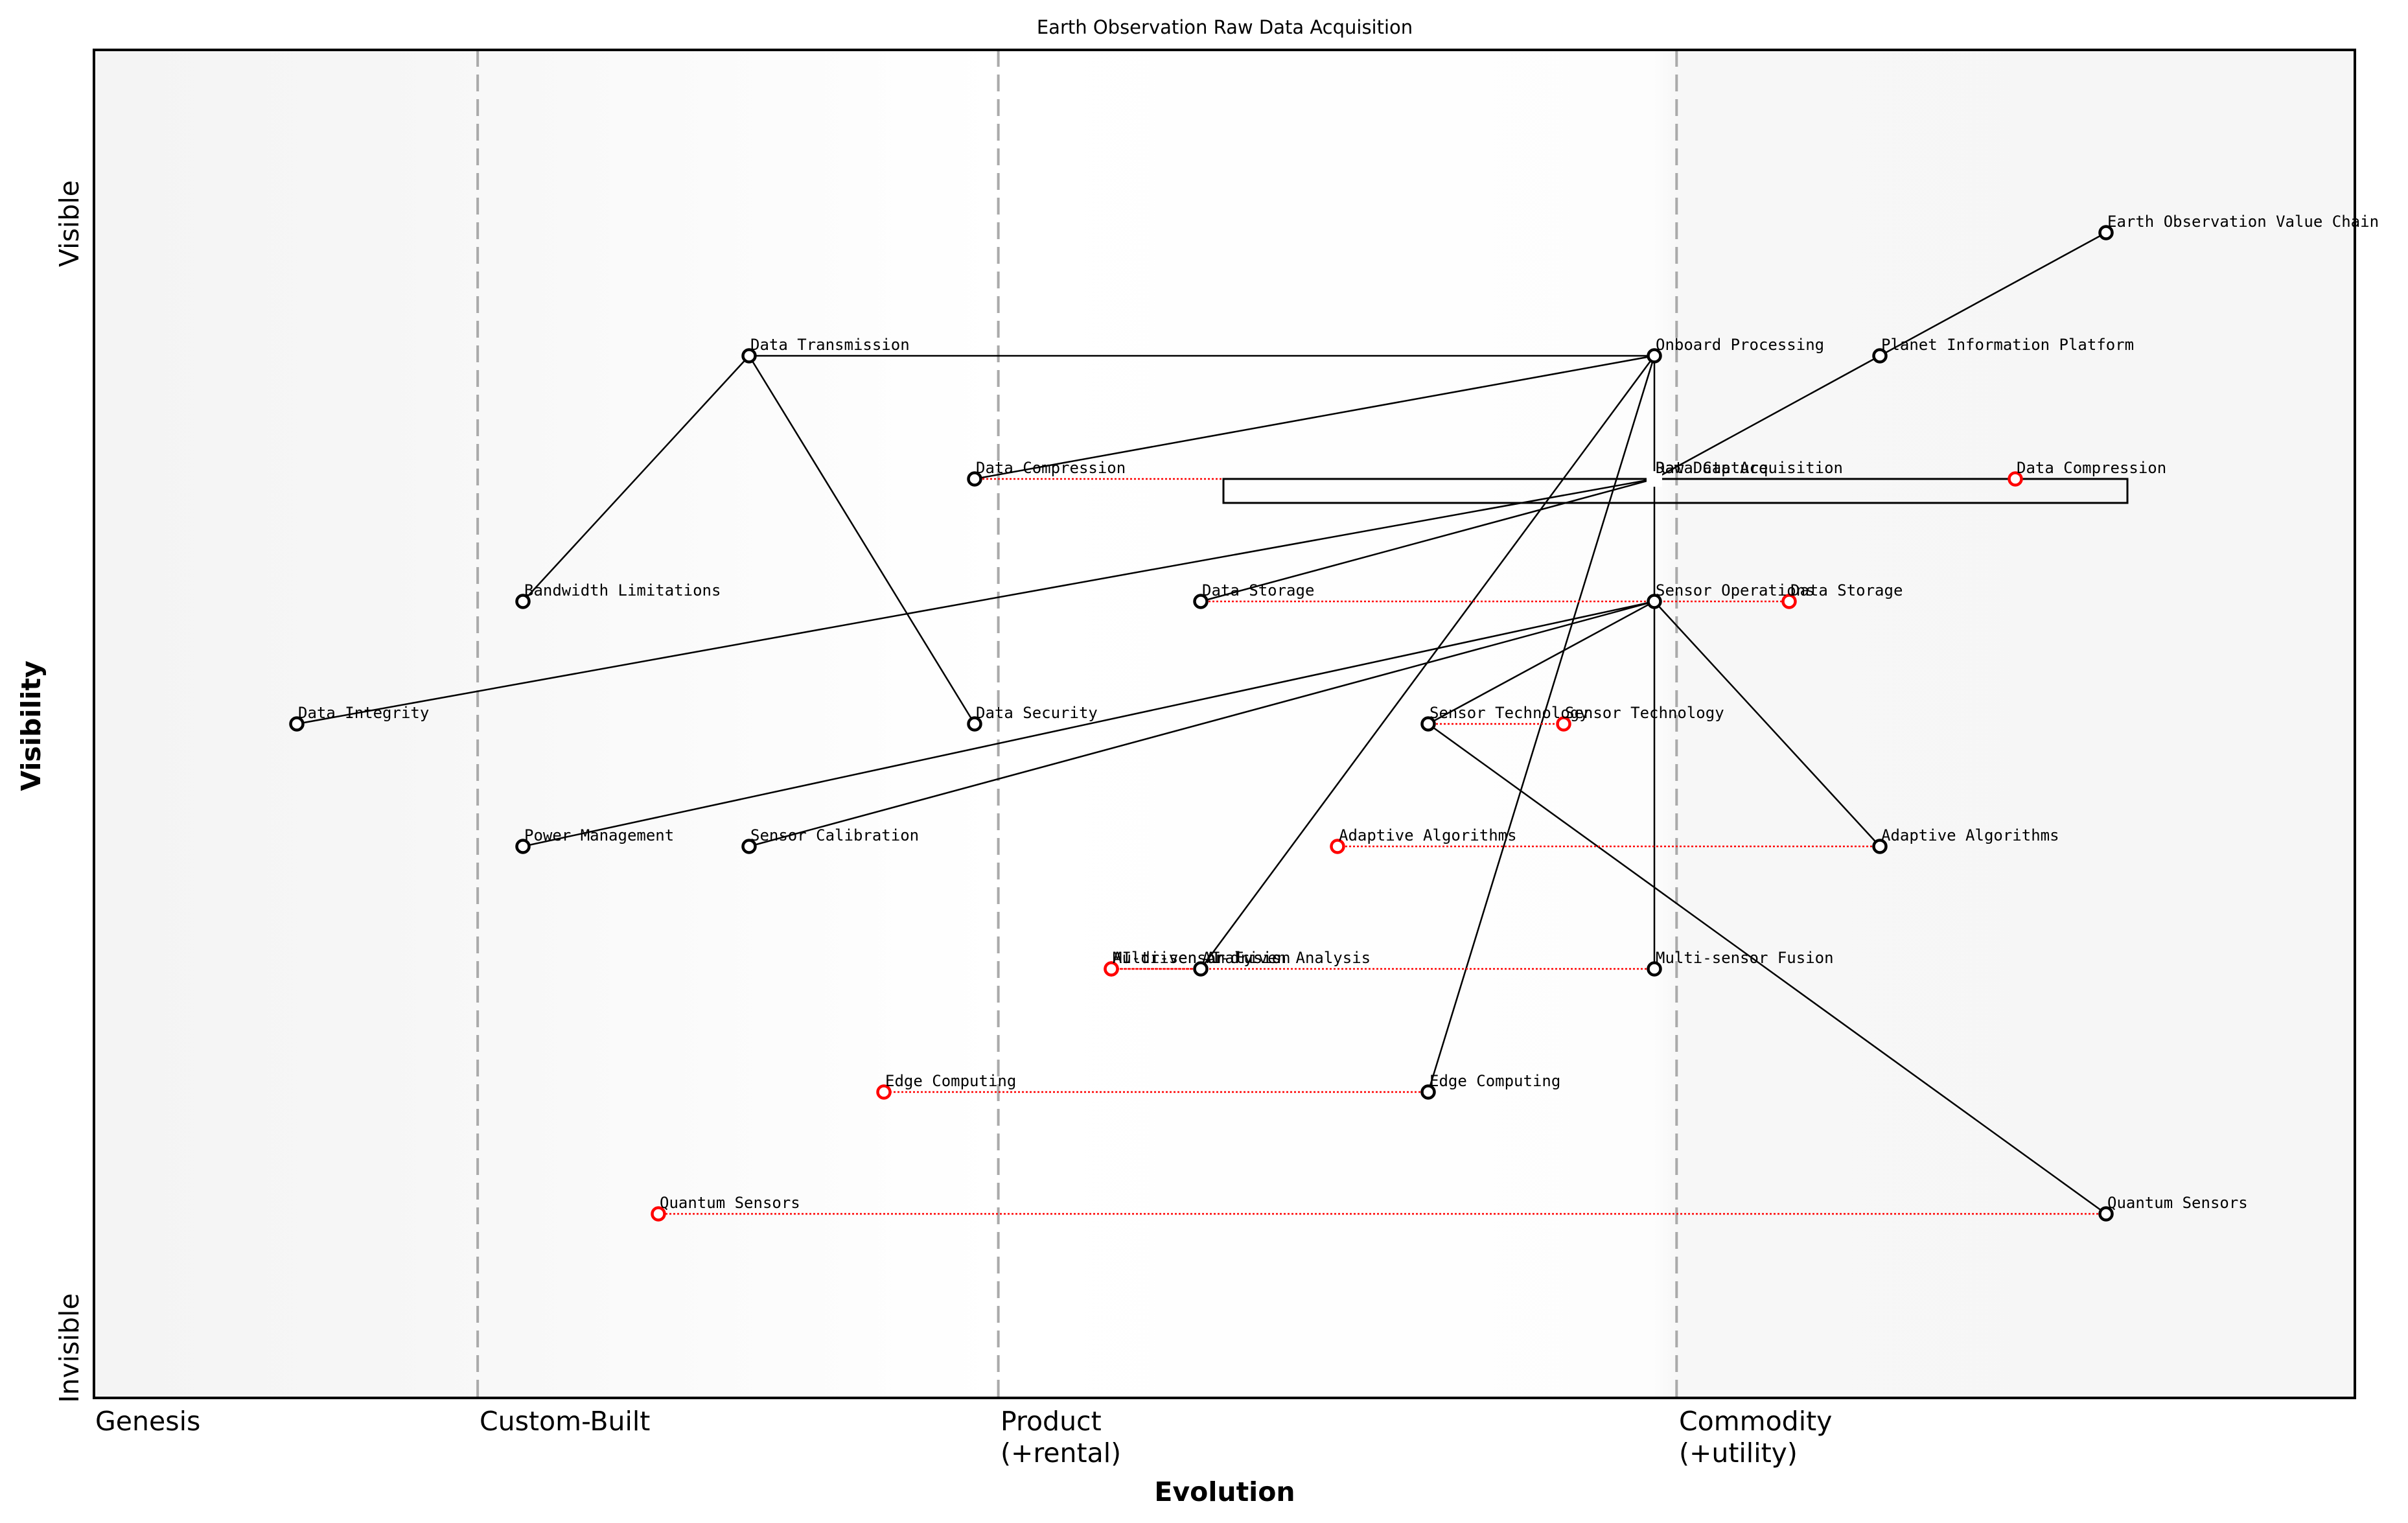 The height and width of the screenshot is (1523, 2408). I want to click on component-label: Data Security, so click(1037, 713).